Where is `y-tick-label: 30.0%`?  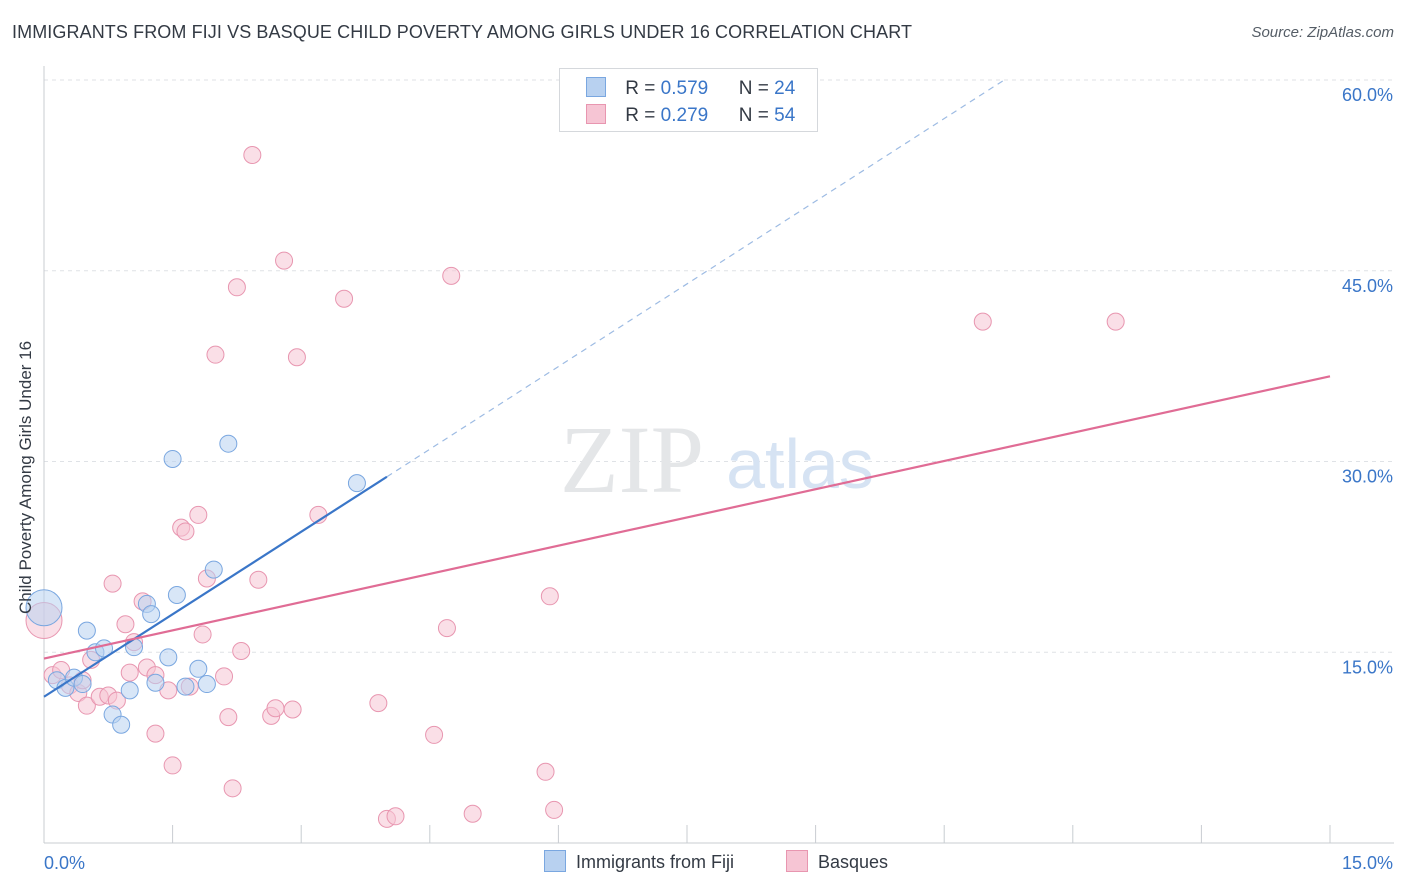
y-tick-label: 30.0% is located at coordinates (1367, 477).